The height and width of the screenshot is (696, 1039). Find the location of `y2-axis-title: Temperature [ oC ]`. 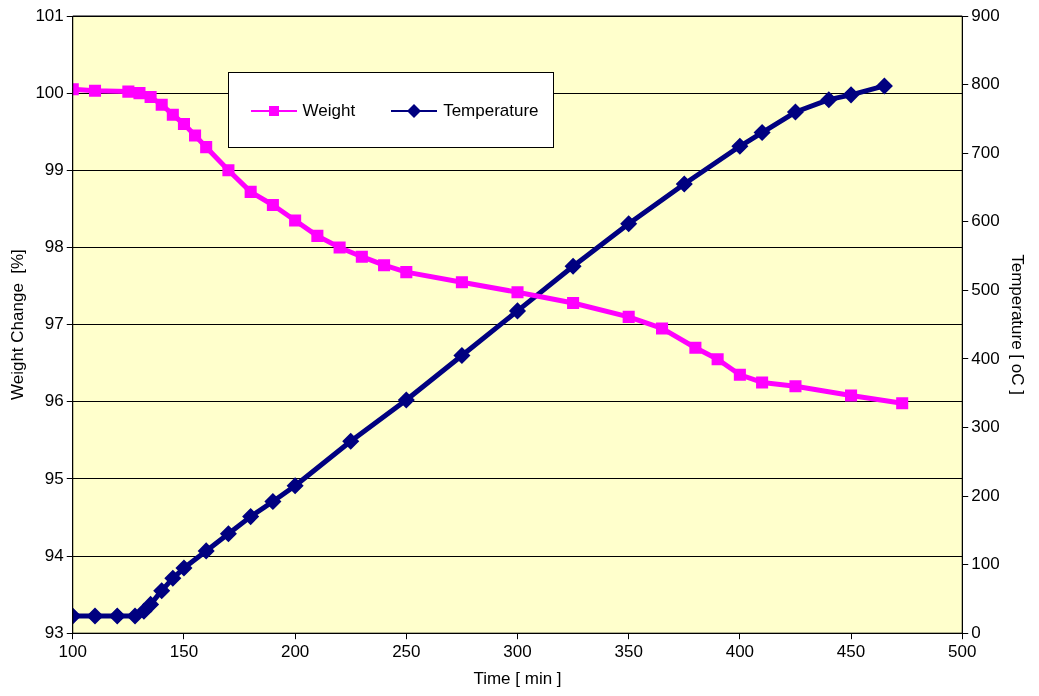

y2-axis-title: Temperature [ oC ] is located at coordinates (1018, 324).